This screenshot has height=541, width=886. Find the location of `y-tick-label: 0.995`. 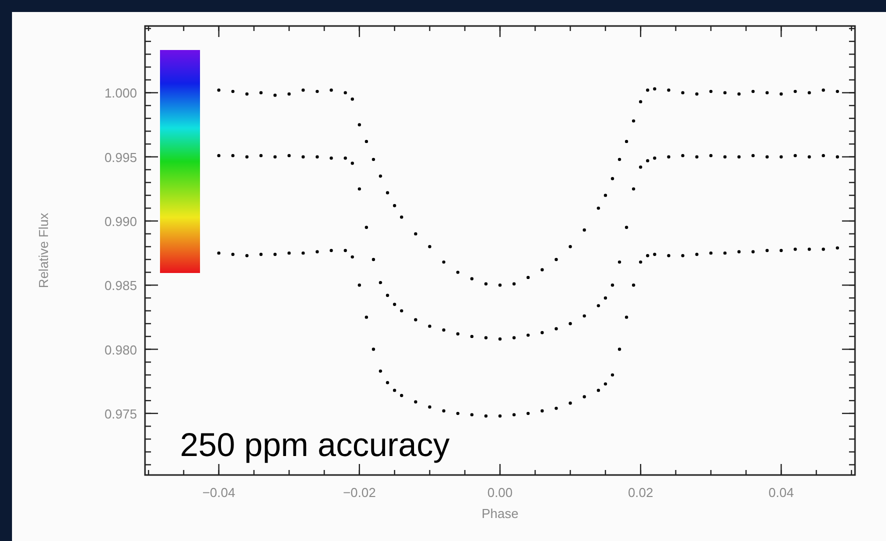

y-tick-label: 0.995 is located at coordinates (120, 157).